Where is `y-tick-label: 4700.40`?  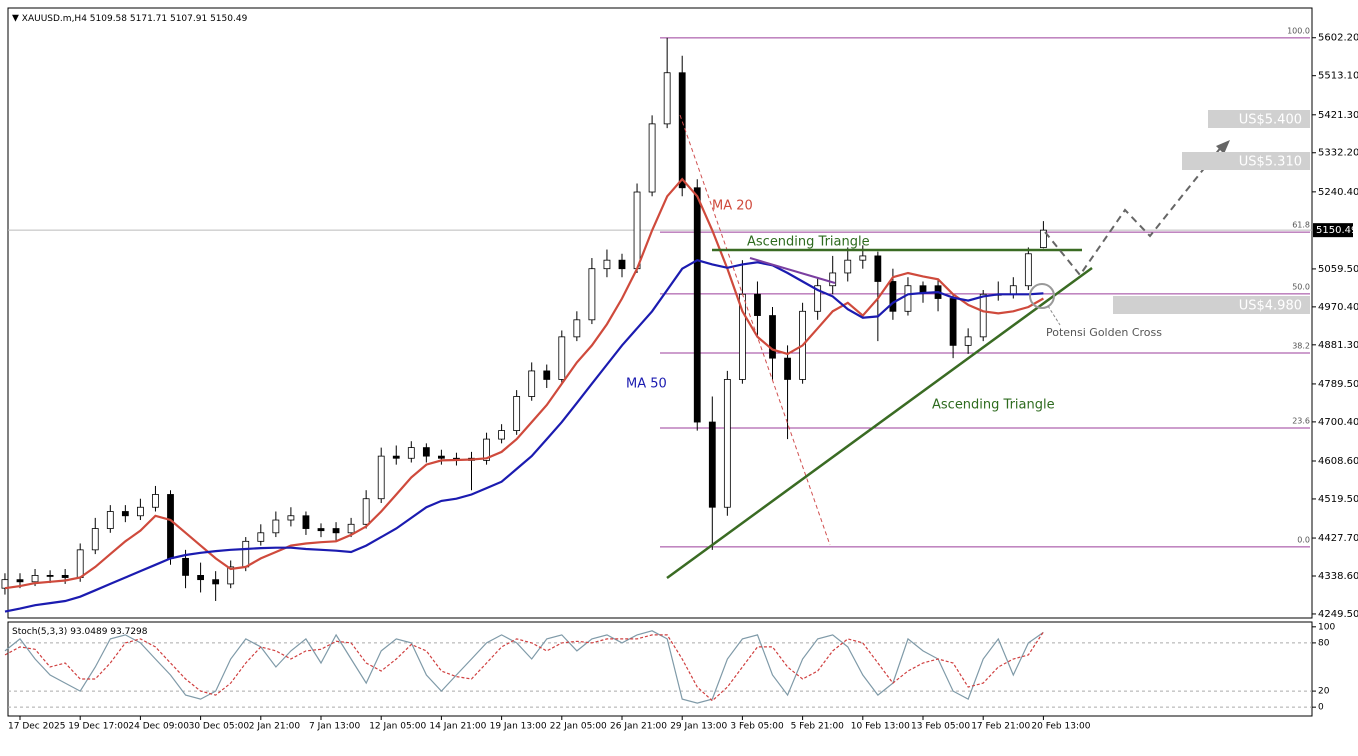
y-tick-label: 4700.40 is located at coordinates (1338, 422).